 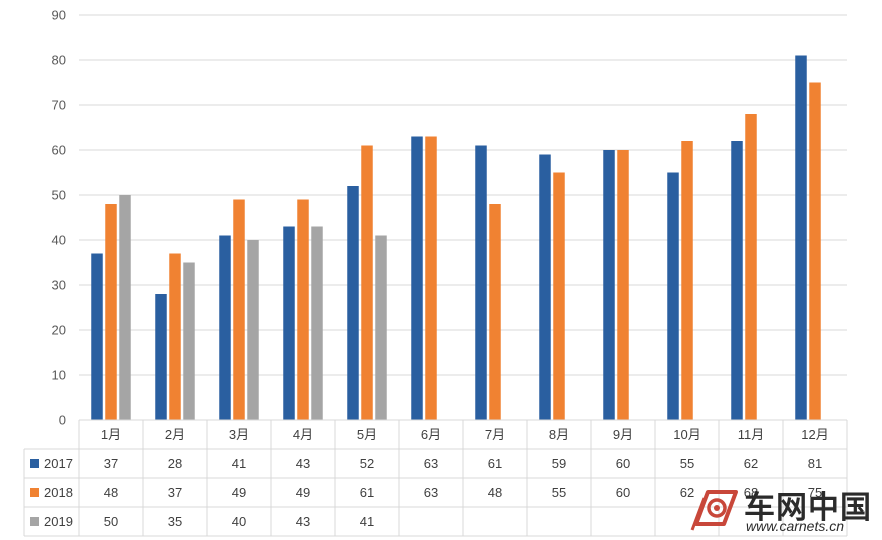 What do you see at coordinates (815, 463) in the screenshot?
I see `data-label: 81` at bounding box center [815, 463].